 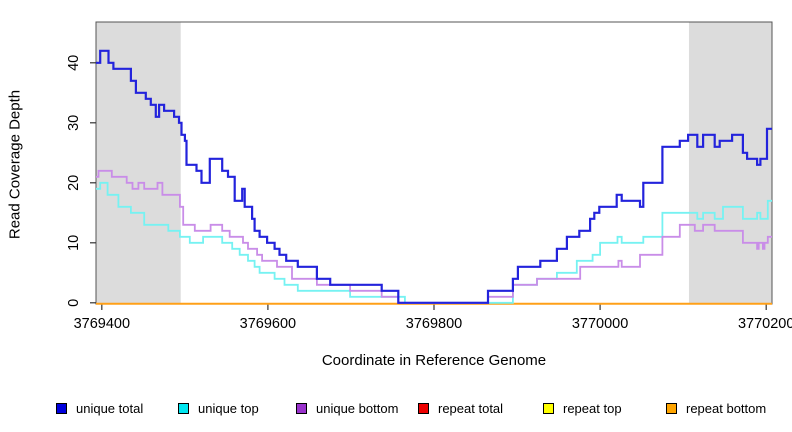 What do you see at coordinates (423, 408) in the screenshot?
I see `legend-swatch-repeat-total` at bounding box center [423, 408].